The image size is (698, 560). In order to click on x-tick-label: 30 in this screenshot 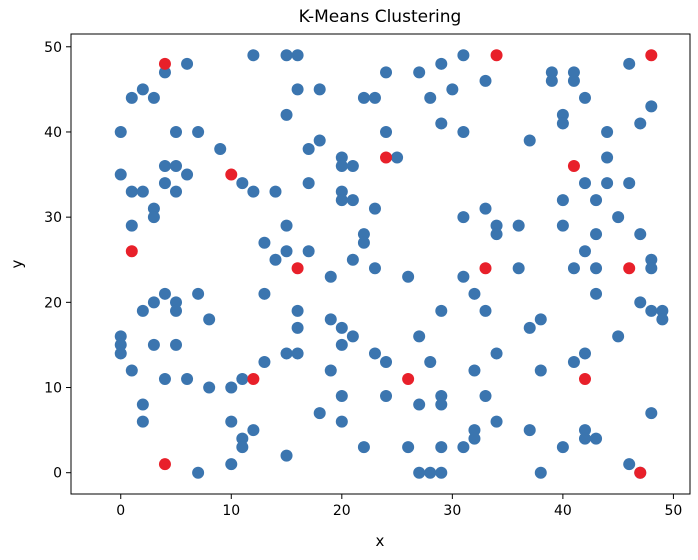, I will do `click(452, 511)`.